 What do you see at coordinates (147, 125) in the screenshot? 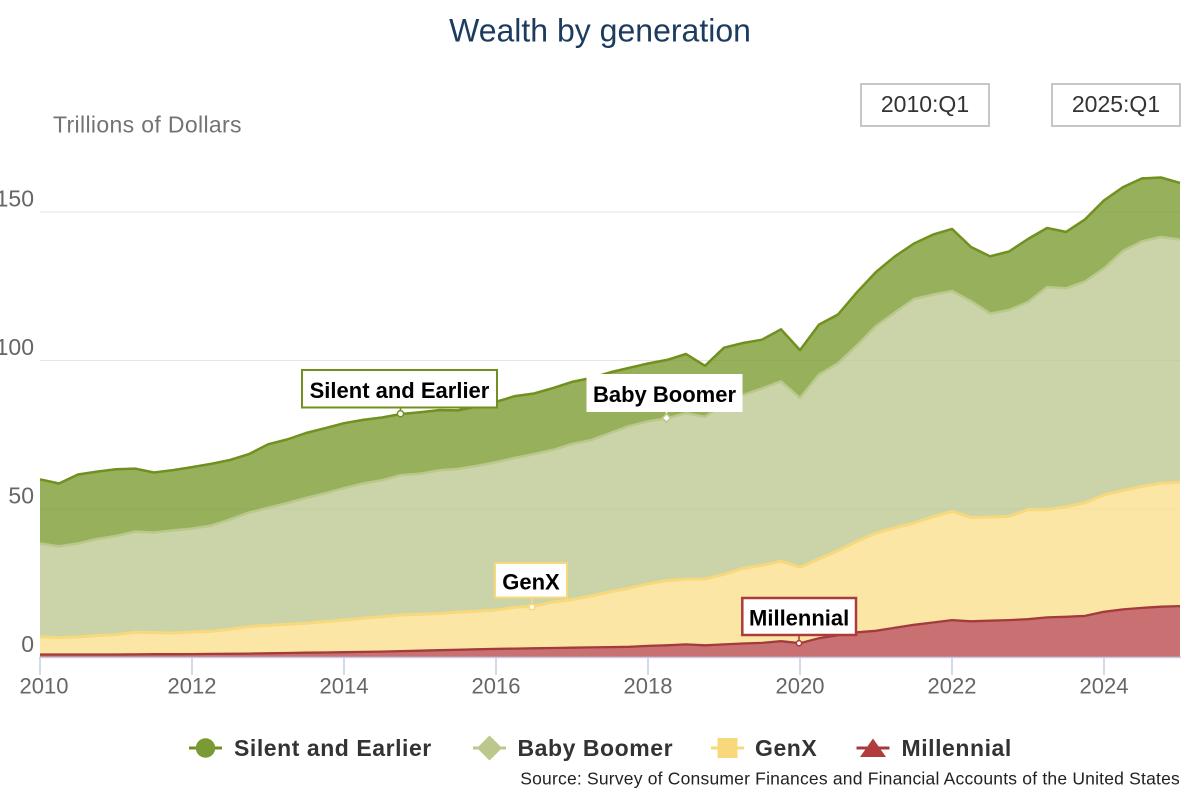
I see `svg-text: Trillions of Dollars` at bounding box center [147, 125].